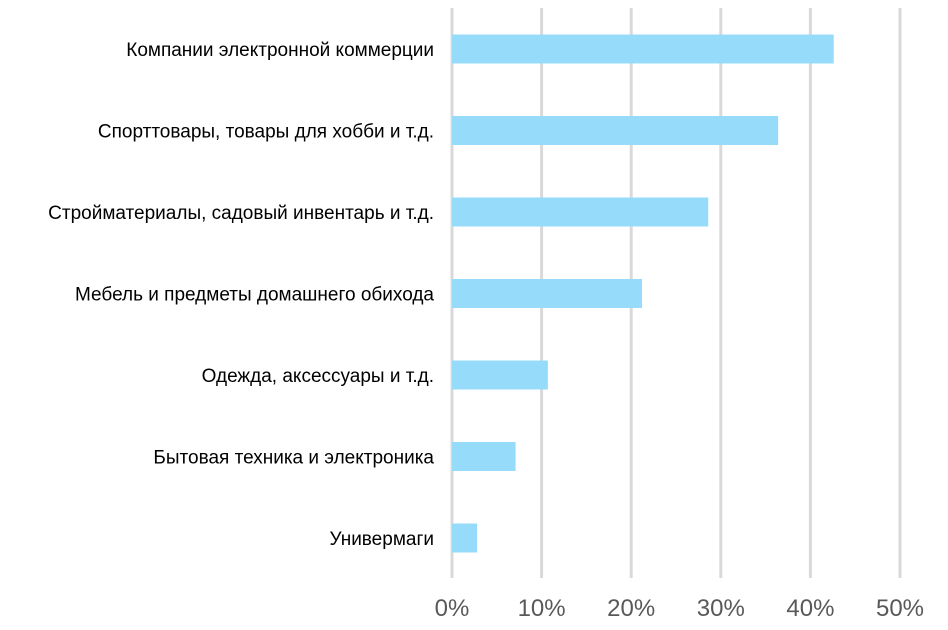  What do you see at coordinates (721, 608) in the screenshot?
I see `x-tick-label: 30%` at bounding box center [721, 608].